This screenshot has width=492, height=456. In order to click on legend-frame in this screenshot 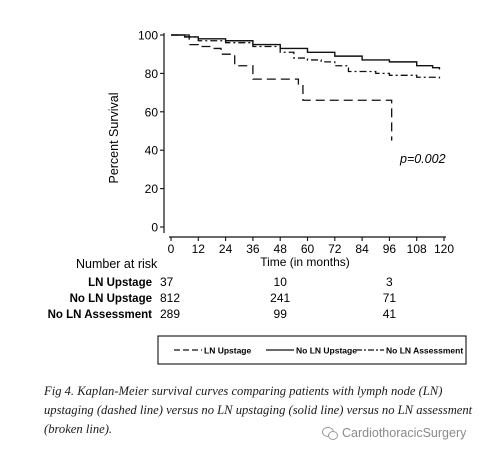, I will do `click(312, 350)`.